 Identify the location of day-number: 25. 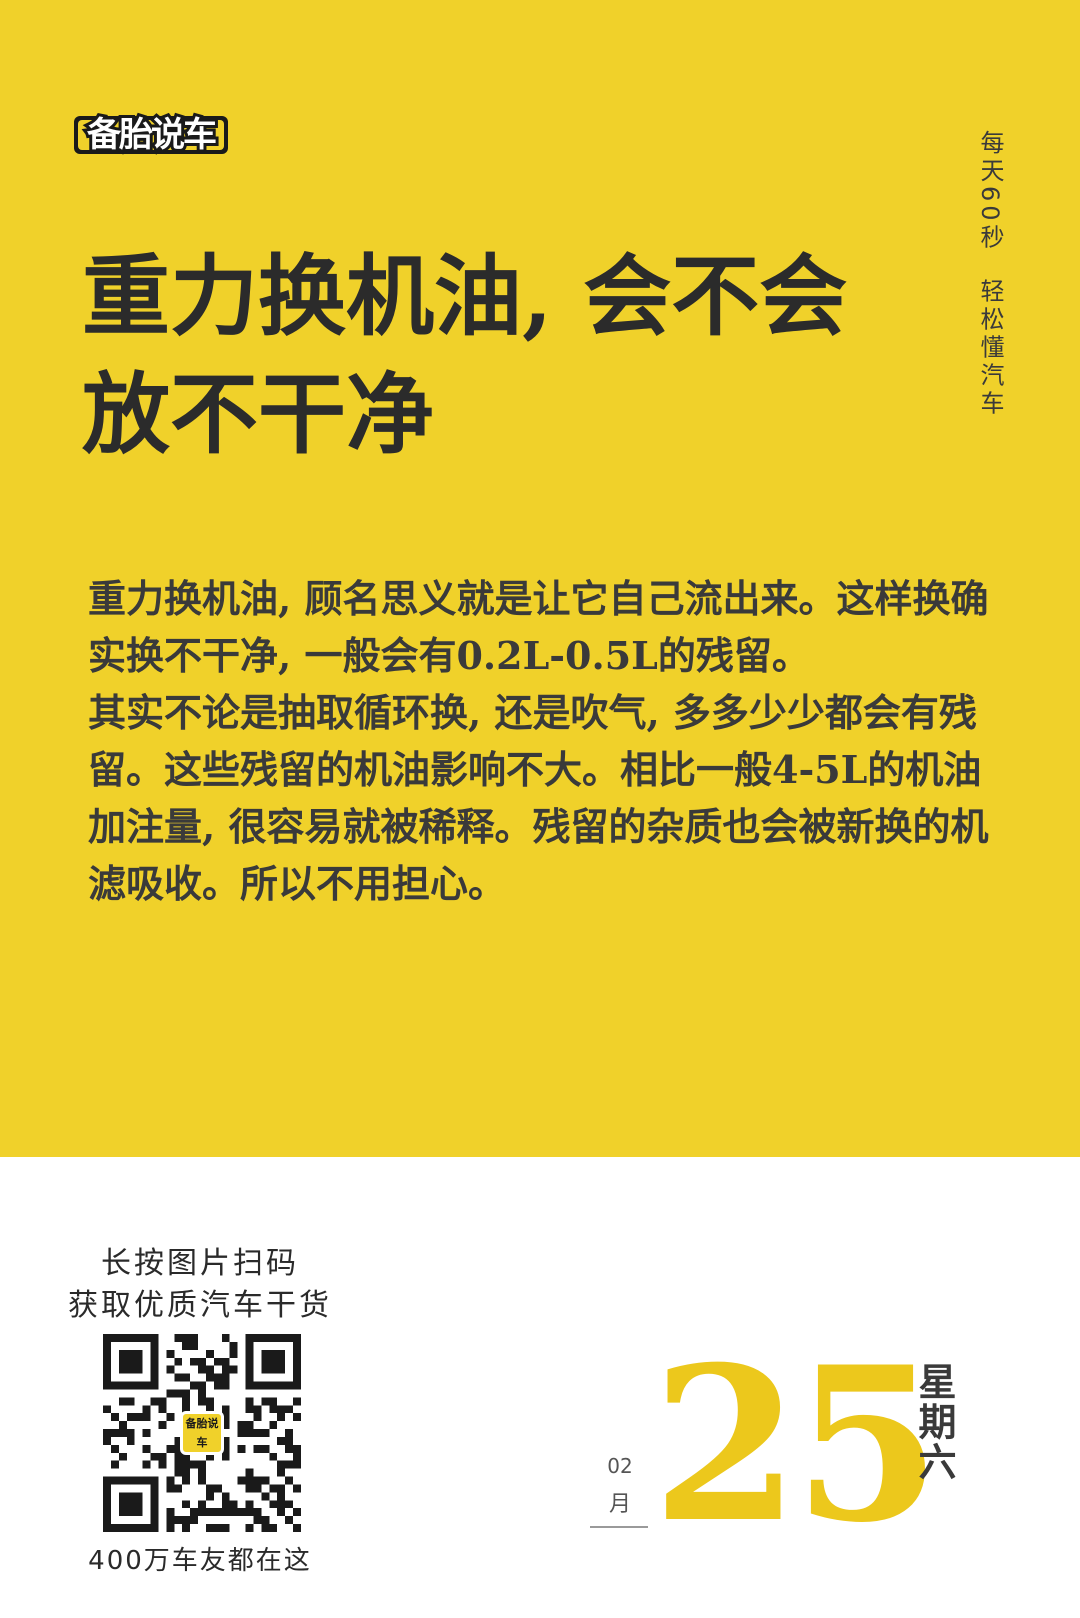
(796, 1444).